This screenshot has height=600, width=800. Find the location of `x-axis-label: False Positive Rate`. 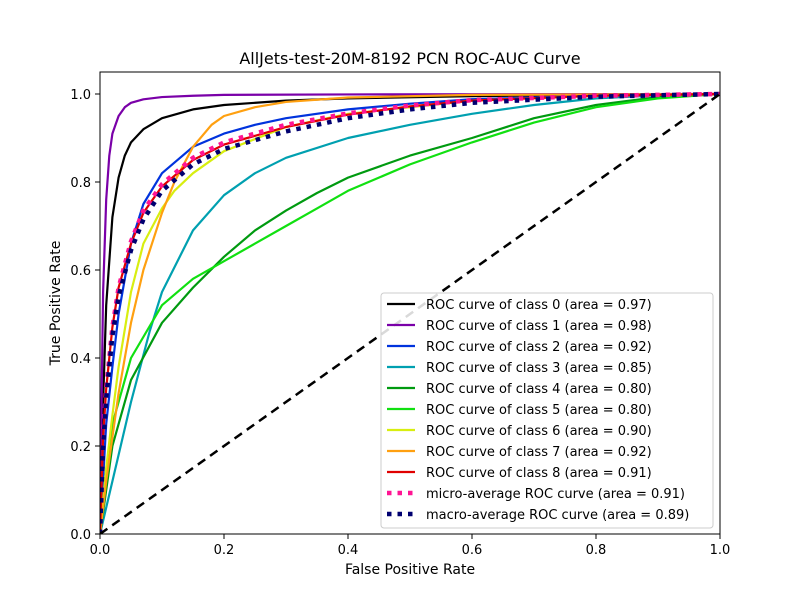

x-axis-label: False Positive Rate is located at coordinates (410, 570).